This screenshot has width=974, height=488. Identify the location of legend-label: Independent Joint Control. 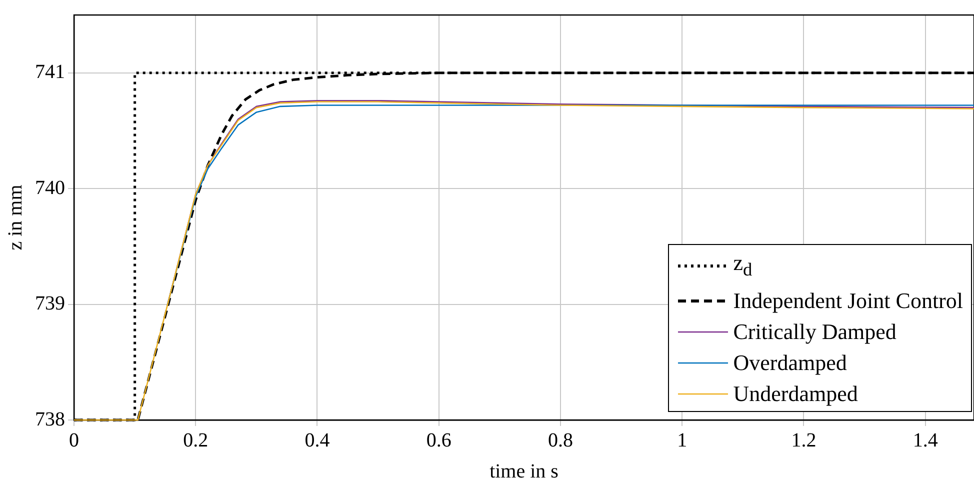
(848, 301).